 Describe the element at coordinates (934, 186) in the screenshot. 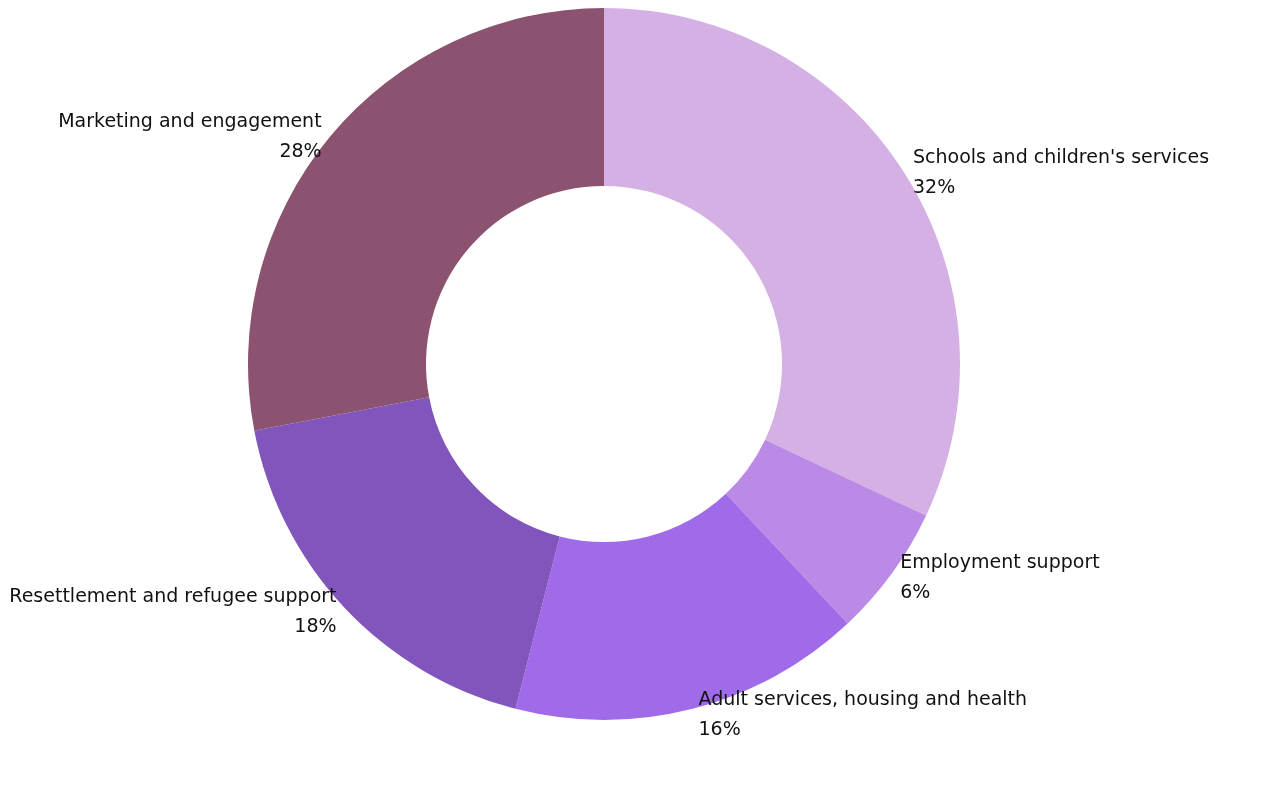

I see `data-label: 32%` at that location.